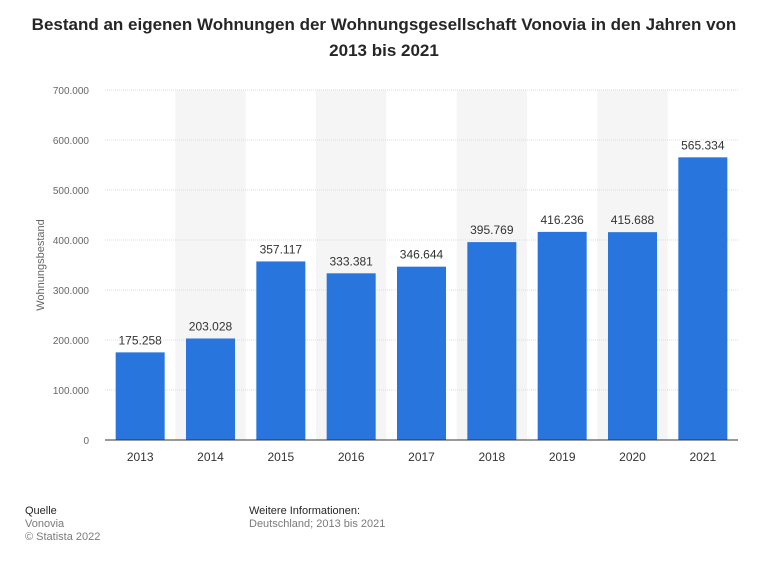 The width and height of the screenshot is (768, 571). I want to click on y-tick-label: 100.000, so click(71, 391).